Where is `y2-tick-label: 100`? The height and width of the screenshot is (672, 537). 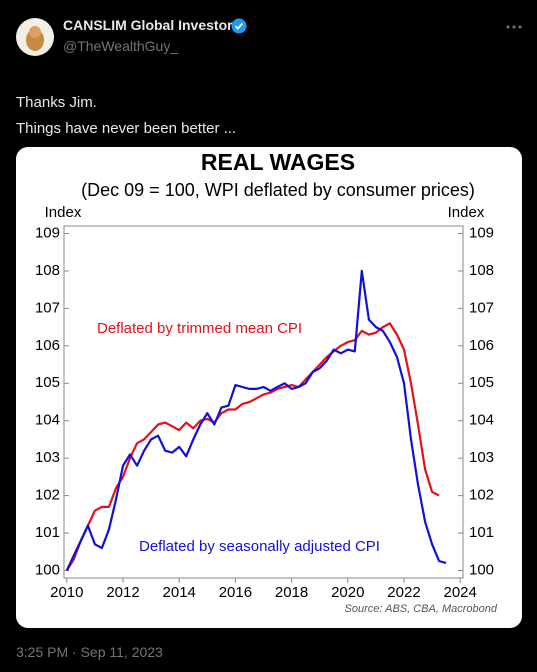
y2-tick-label: 100 is located at coordinates (481, 569).